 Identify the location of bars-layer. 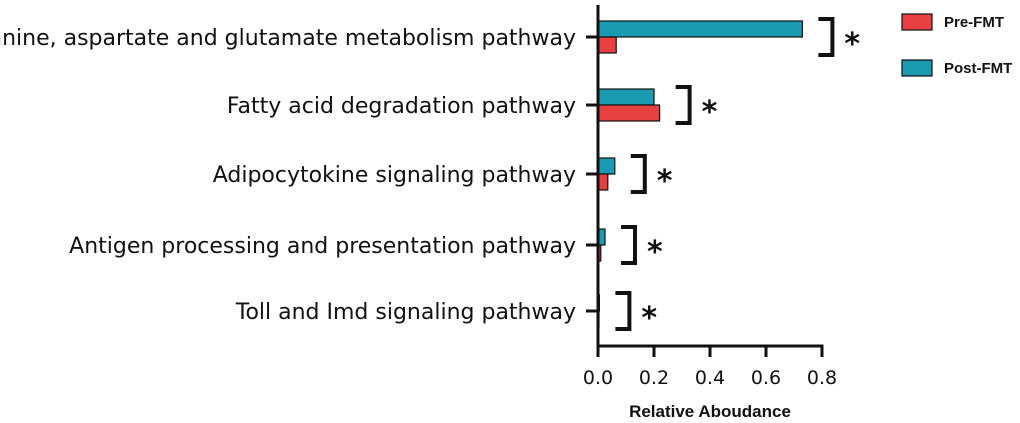
(700, 174).